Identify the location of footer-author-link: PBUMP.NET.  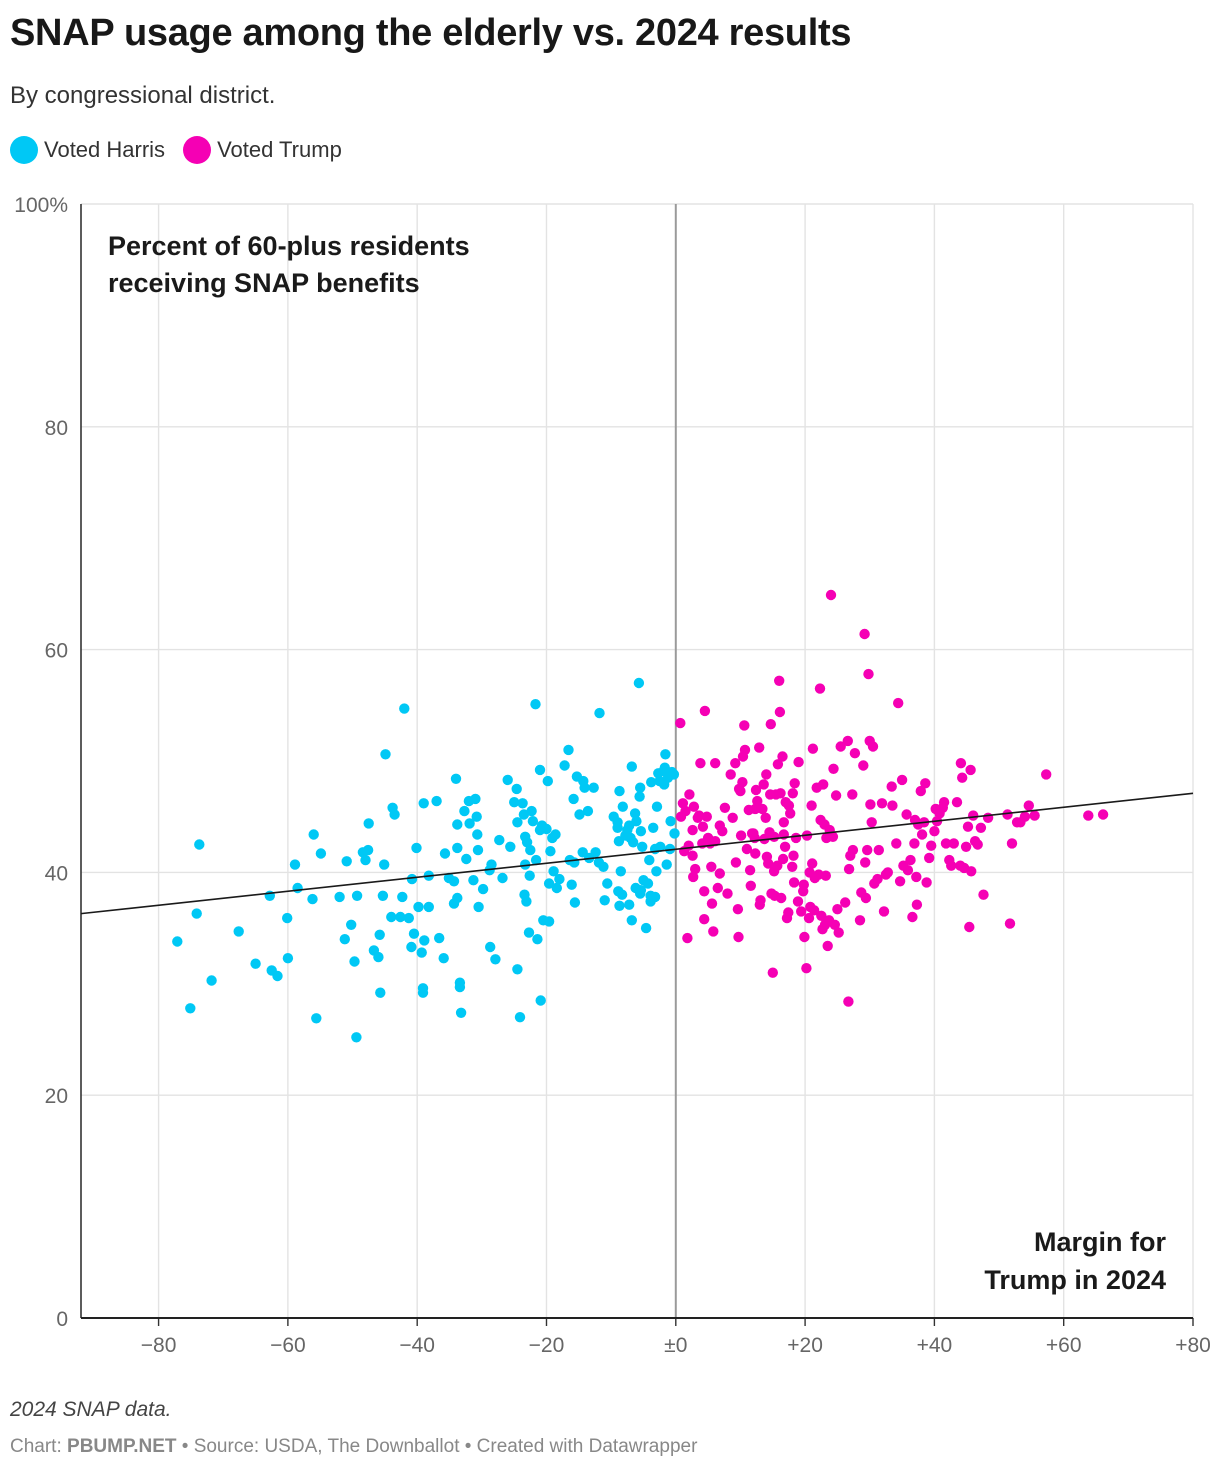
(122, 1446).